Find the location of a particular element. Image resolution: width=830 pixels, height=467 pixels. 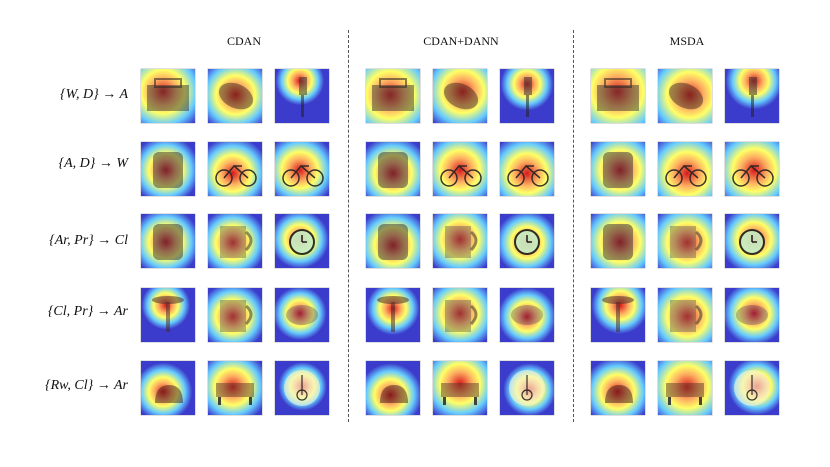

column-header-cdan: CDAN is located at coordinates (243, 41).